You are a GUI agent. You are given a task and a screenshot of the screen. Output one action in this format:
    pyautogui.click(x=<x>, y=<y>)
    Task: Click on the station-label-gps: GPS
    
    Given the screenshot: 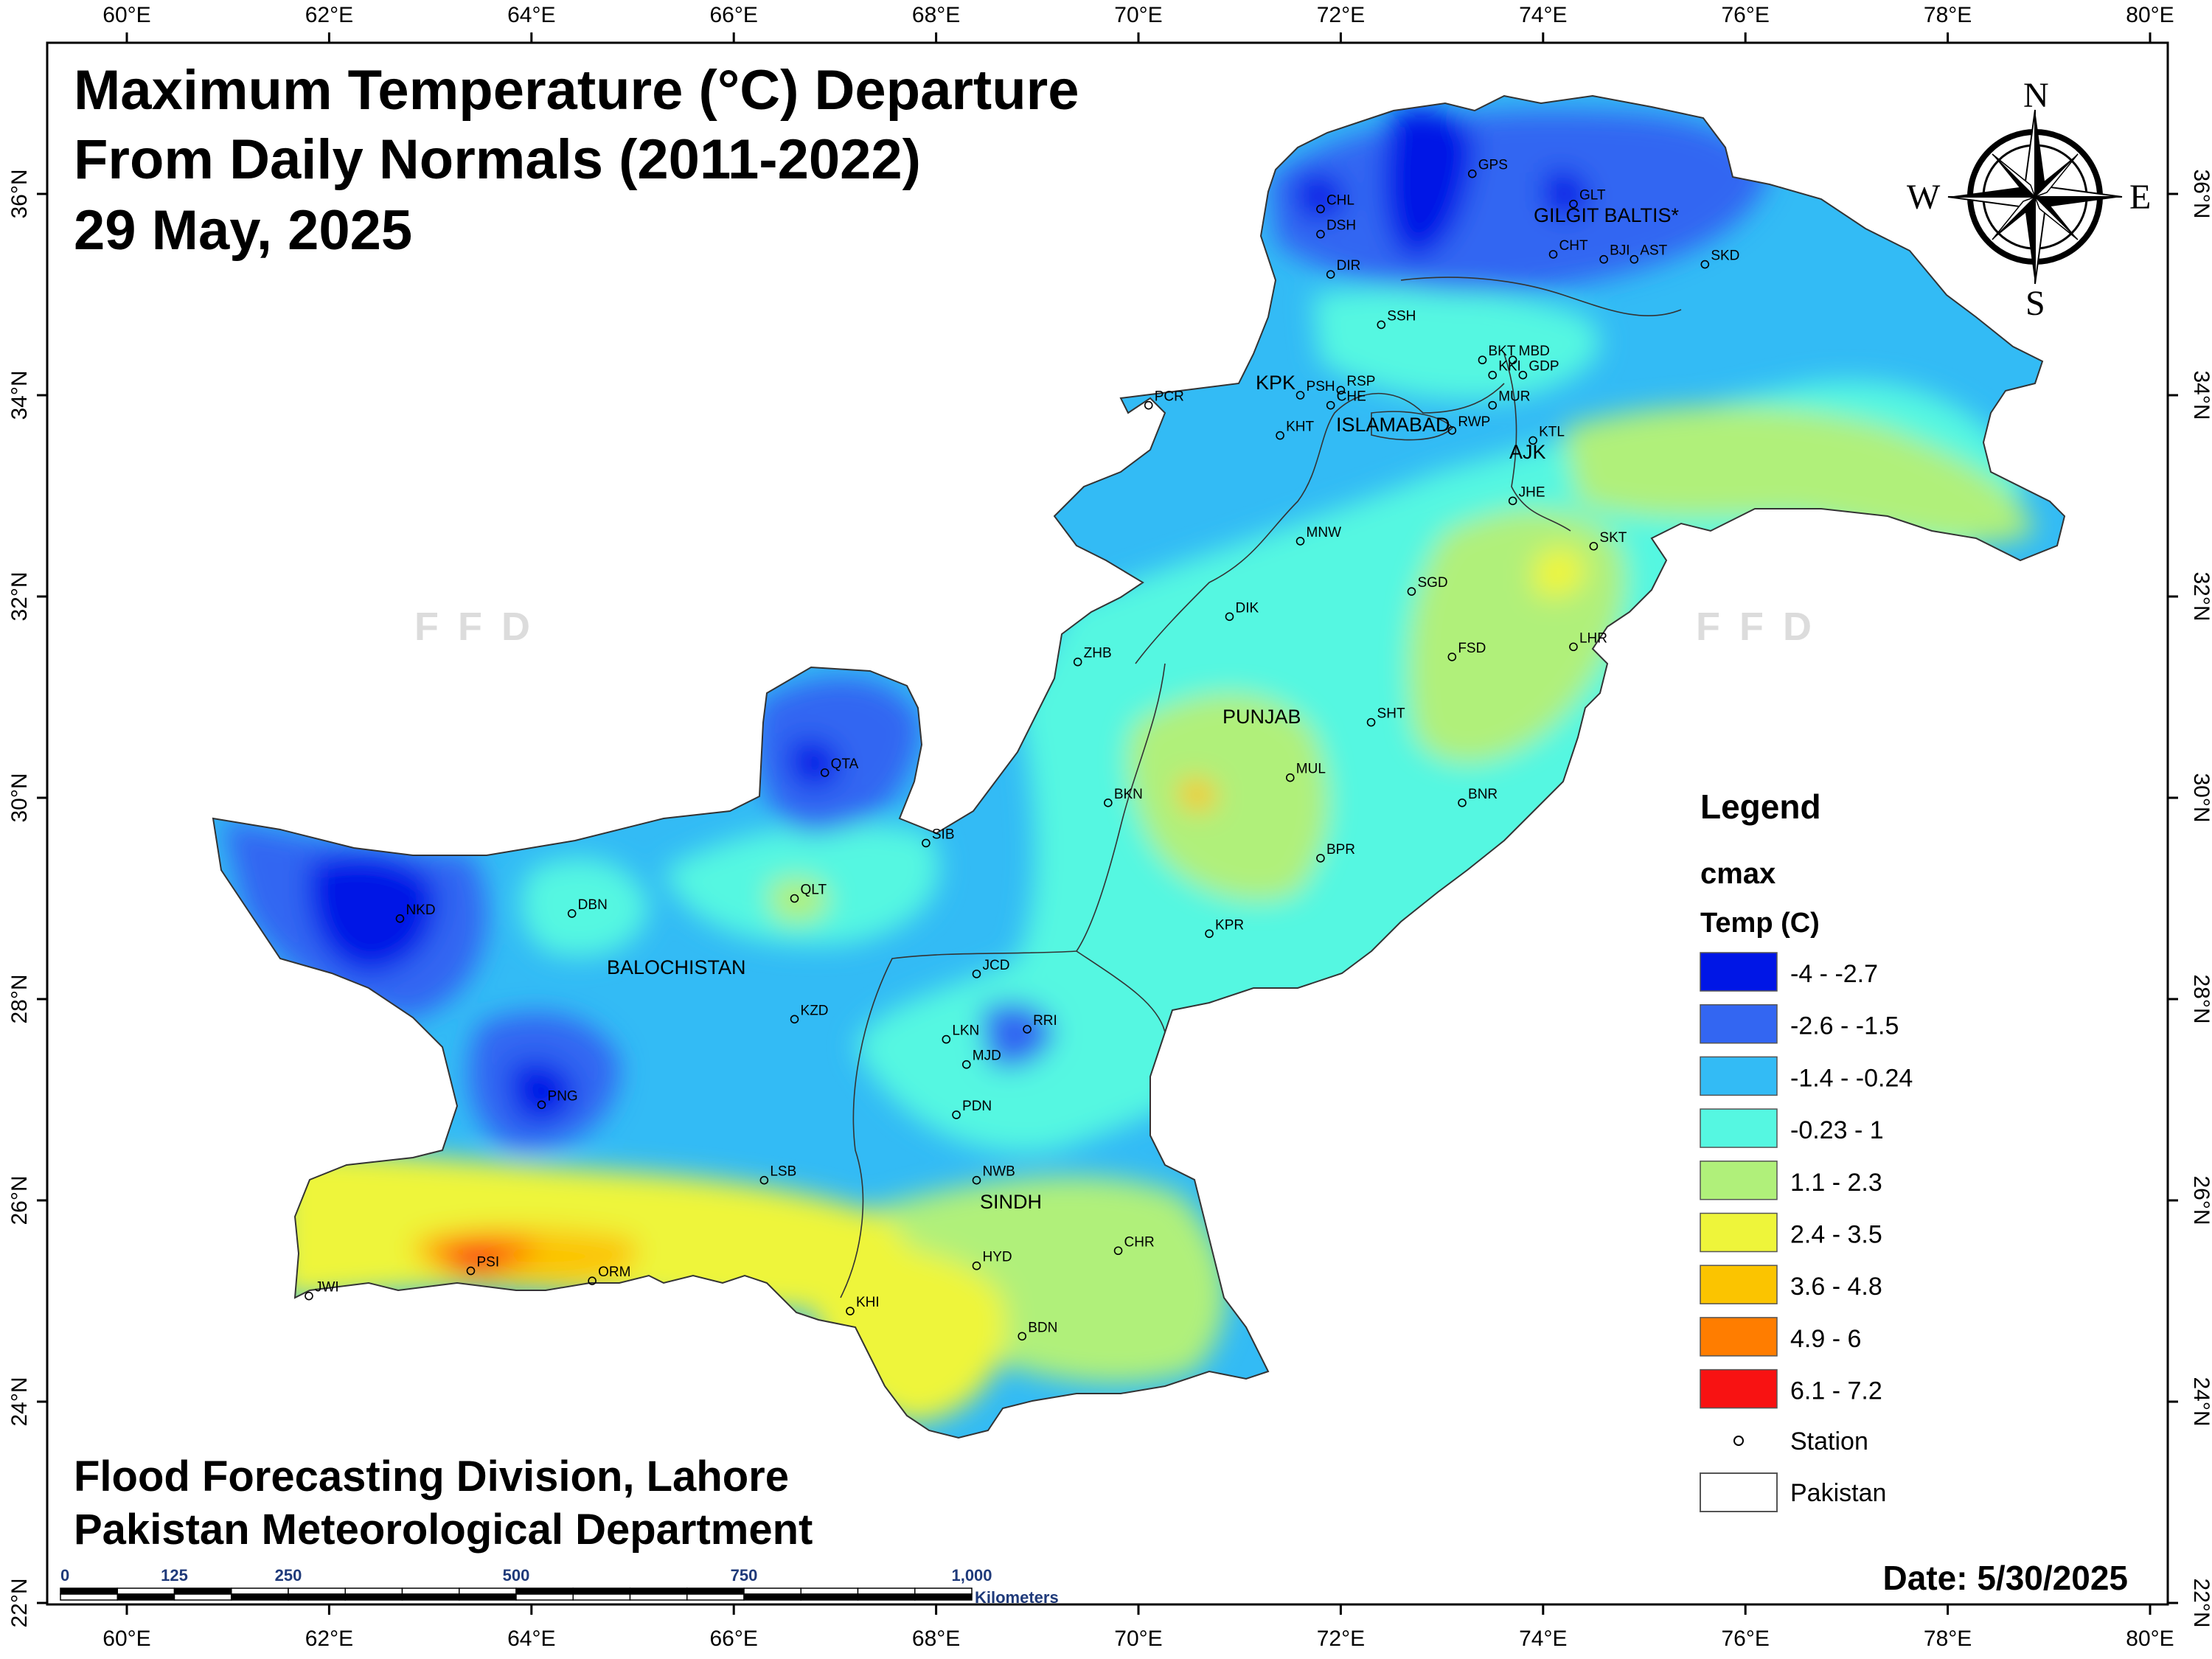 What is the action you would take?
    pyautogui.click(x=1493, y=165)
    